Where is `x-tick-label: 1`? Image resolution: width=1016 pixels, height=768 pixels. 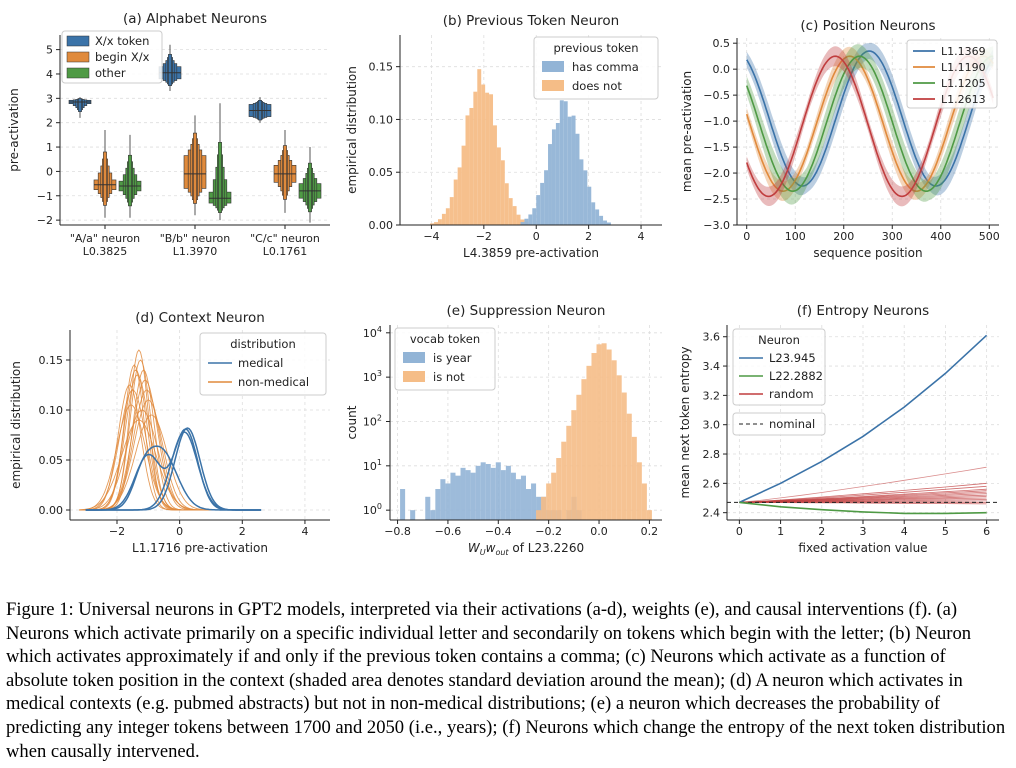
x-tick-label: 1 is located at coordinates (780, 531).